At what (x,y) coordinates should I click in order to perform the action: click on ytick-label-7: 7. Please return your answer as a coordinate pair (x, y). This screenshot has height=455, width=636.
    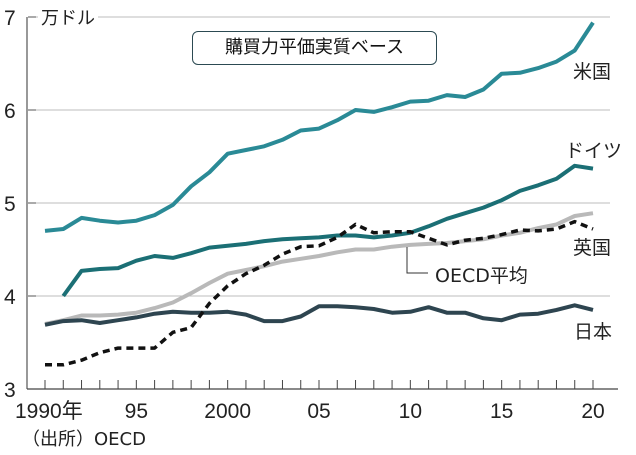
    Looking at the image, I should click on (10, 18).